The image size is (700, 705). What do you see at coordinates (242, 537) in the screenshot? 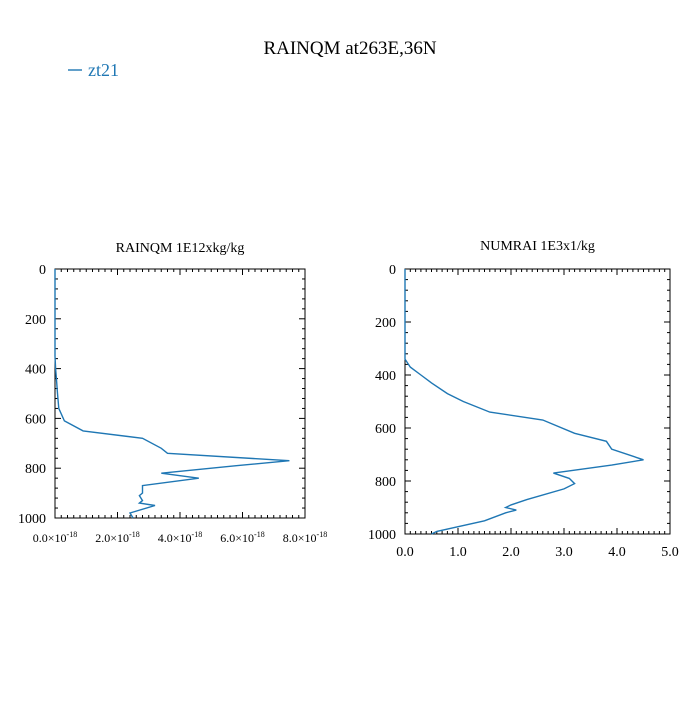
I see `x-tick-label: 6.0×10⁻¹⁸` at bounding box center [242, 537].